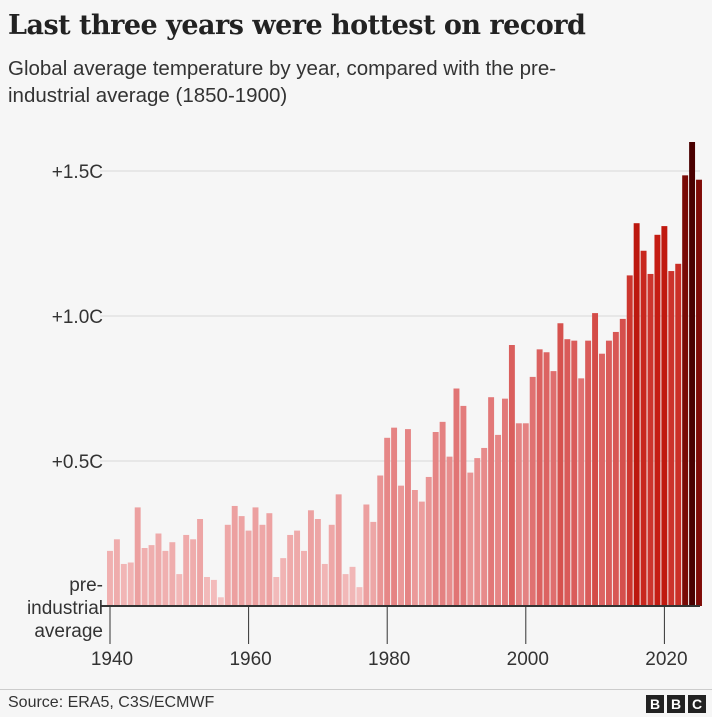 The height and width of the screenshot is (717, 712). Describe the element at coordinates (137, 556) in the screenshot. I see `bar-1944` at that location.